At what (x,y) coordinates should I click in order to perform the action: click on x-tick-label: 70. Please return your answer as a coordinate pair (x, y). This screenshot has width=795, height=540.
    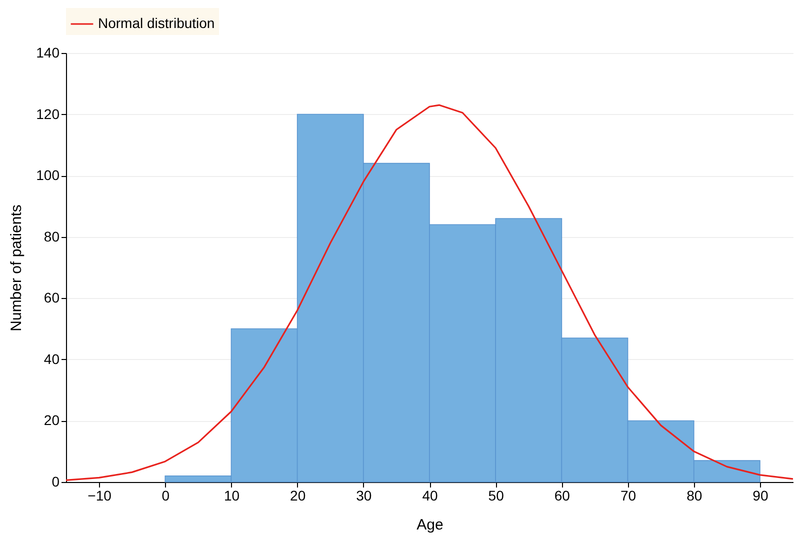
    Looking at the image, I should click on (628, 496).